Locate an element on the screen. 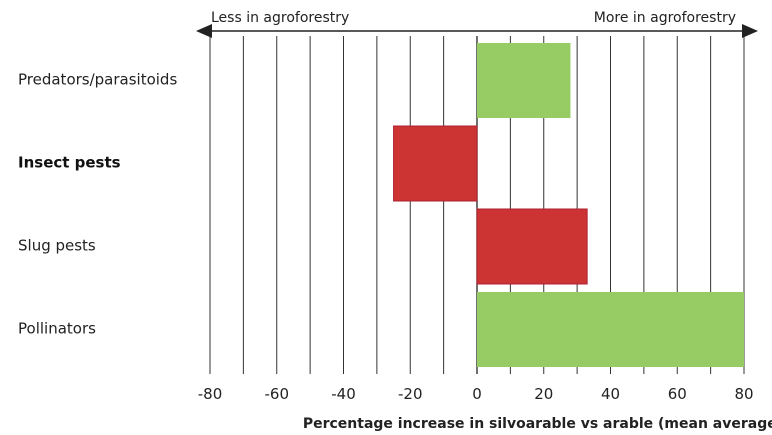  x-tick-label: 0 is located at coordinates (477, 394).